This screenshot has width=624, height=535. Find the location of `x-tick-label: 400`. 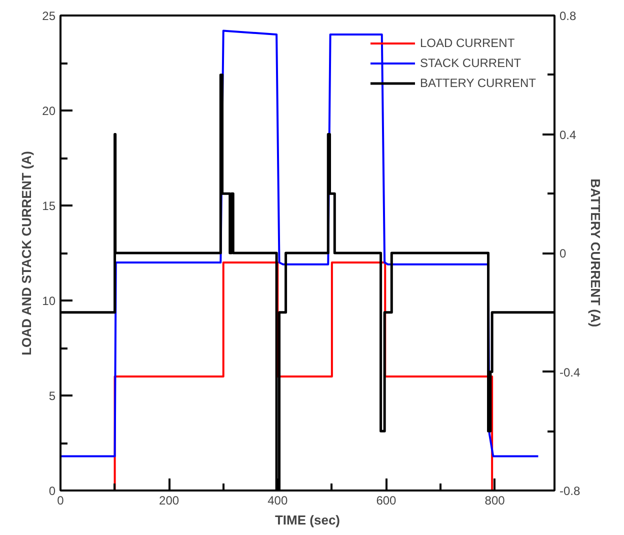

x-tick-label: 400 is located at coordinates (278, 501).